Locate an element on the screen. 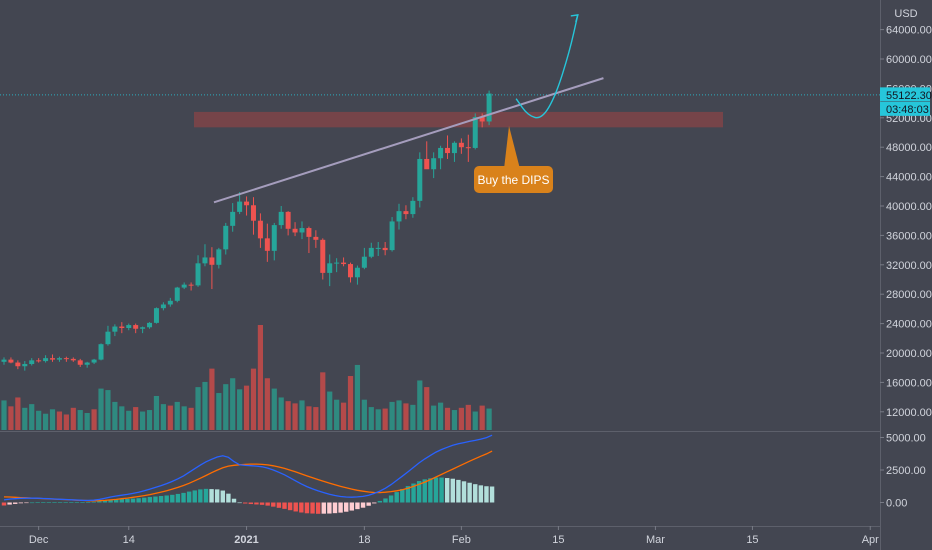  currency-label: USD is located at coordinates (905, 14).